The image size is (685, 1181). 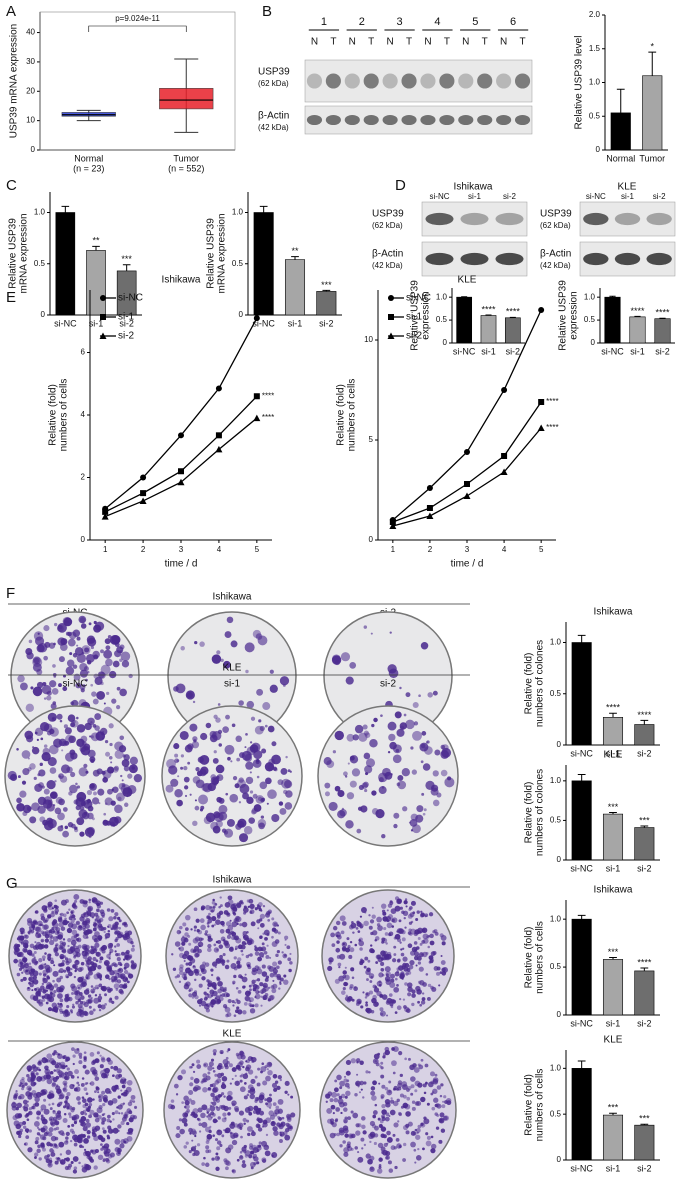 What do you see at coordinates (644, 993) in the screenshot?
I see `bar` at bounding box center [644, 993].